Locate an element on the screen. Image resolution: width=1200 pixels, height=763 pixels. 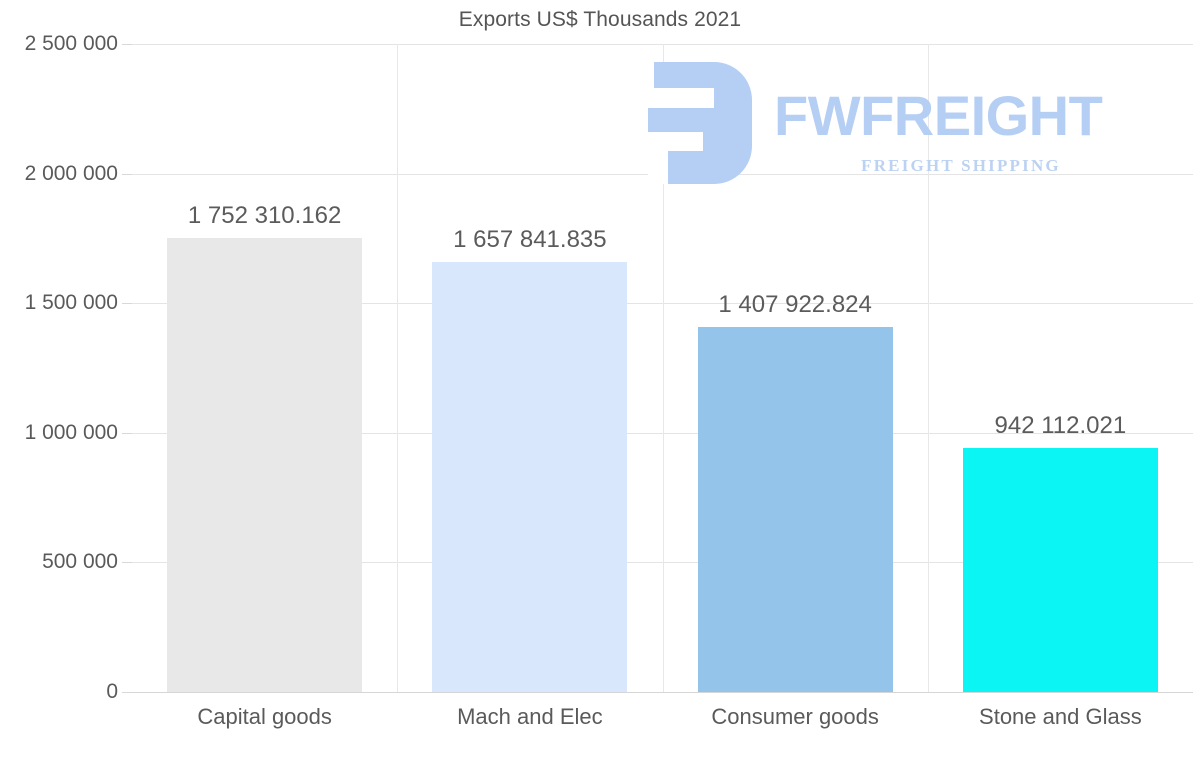
x-axis-category-label: Stone and Glass is located at coordinates (1060, 716).